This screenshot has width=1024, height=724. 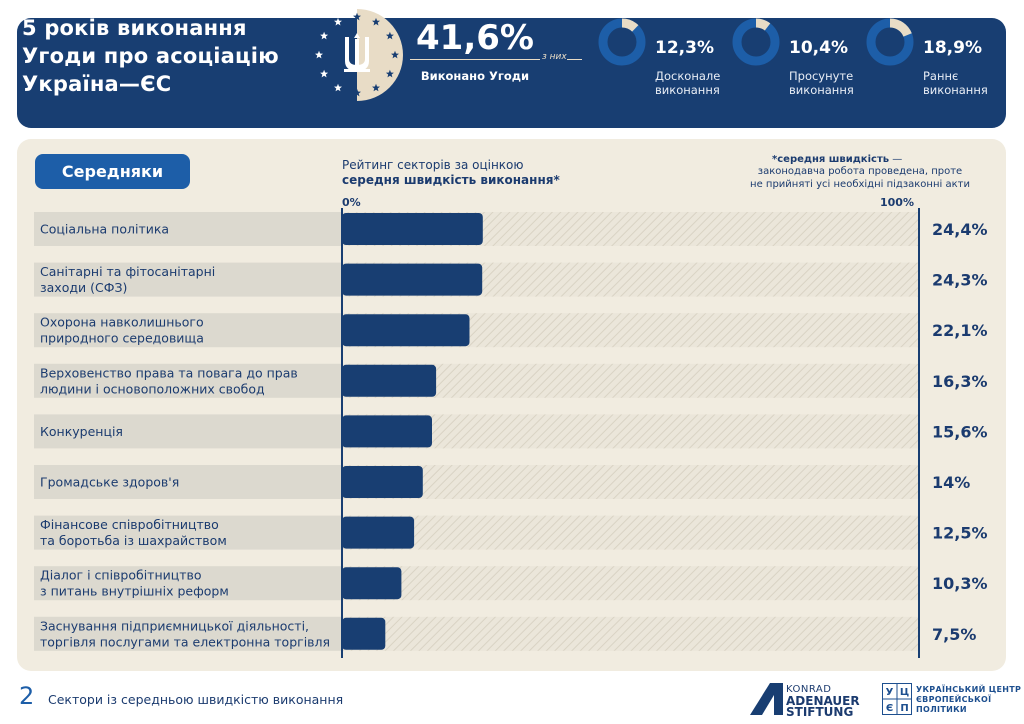 What do you see at coordinates (952, 48) in the screenshot?
I see `early-percent: 18,9%` at bounding box center [952, 48].